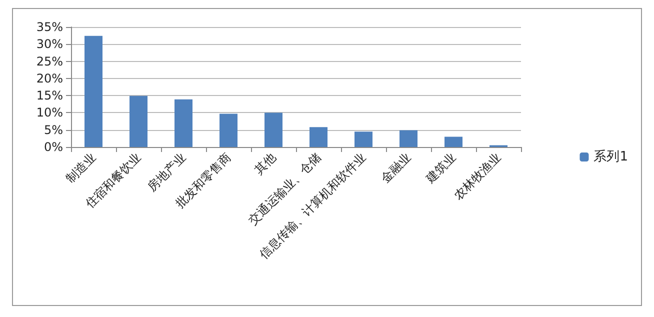 Image resolution: width=654 pixels, height=317 pixels. Describe the element at coordinates (53, 147) in the screenshot. I see `y-tick-label: 0%` at that location.